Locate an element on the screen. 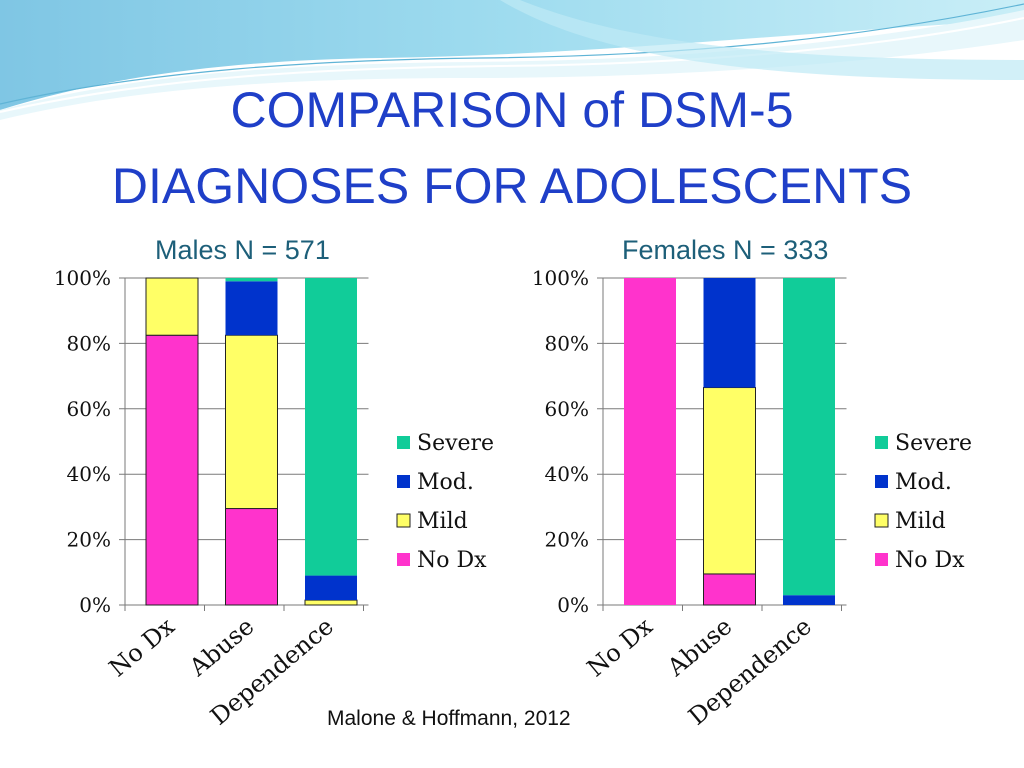  males-bar-no-dx-mild is located at coordinates (172, 306).